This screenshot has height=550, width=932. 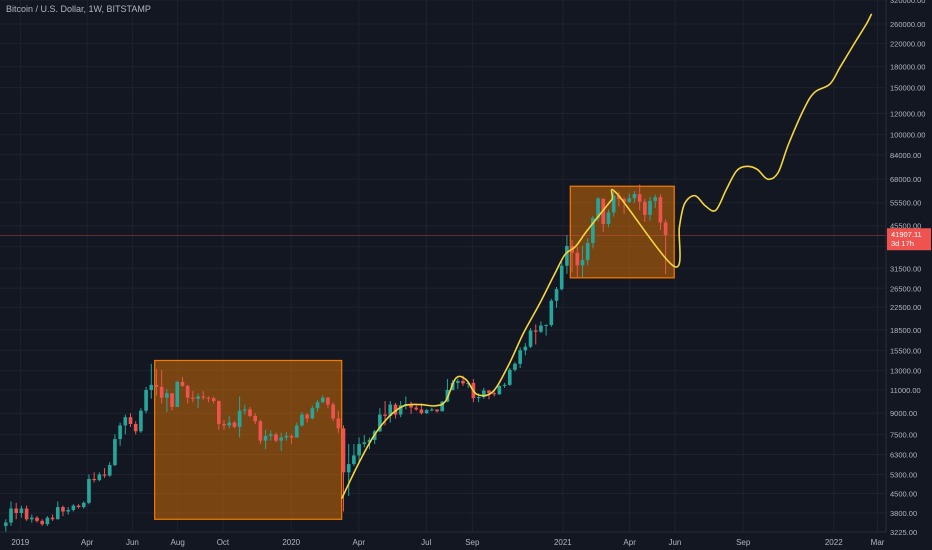 I want to click on y-tick-label: 4500.00, so click(x=903, y=493).